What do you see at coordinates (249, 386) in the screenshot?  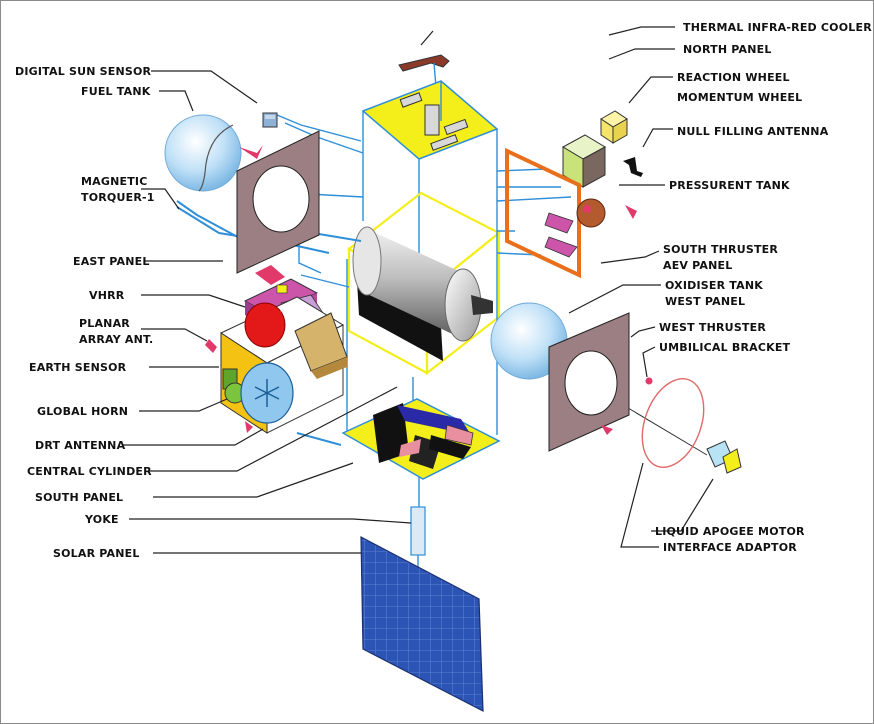 I see `drt-antenna-graphic` at bounding box center [249, 386].